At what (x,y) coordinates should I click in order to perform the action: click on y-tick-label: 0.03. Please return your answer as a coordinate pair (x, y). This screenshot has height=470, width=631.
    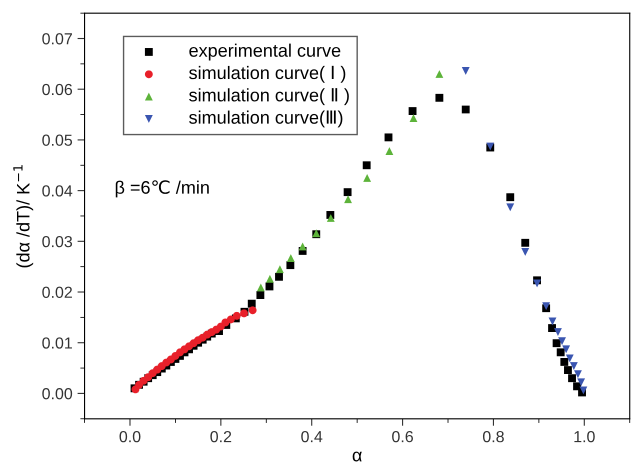
    Looking at the image, I should click on (57, 242).